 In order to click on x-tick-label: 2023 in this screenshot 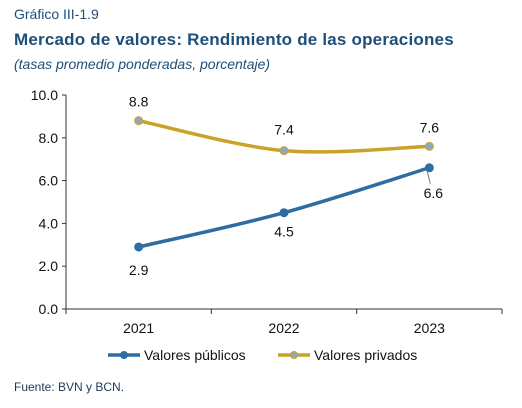, I will do `click(429, 328)`.